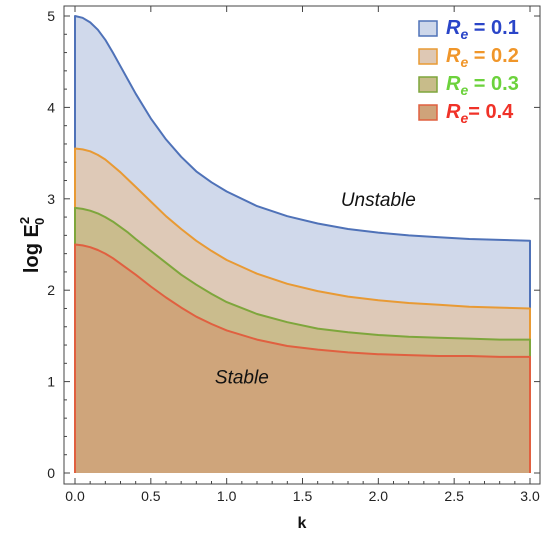 This screenshot has width=550, height=541. Describe the element at coordinates (51, 107) in the screenshot. I see `y-tick-label: 4` at that location.